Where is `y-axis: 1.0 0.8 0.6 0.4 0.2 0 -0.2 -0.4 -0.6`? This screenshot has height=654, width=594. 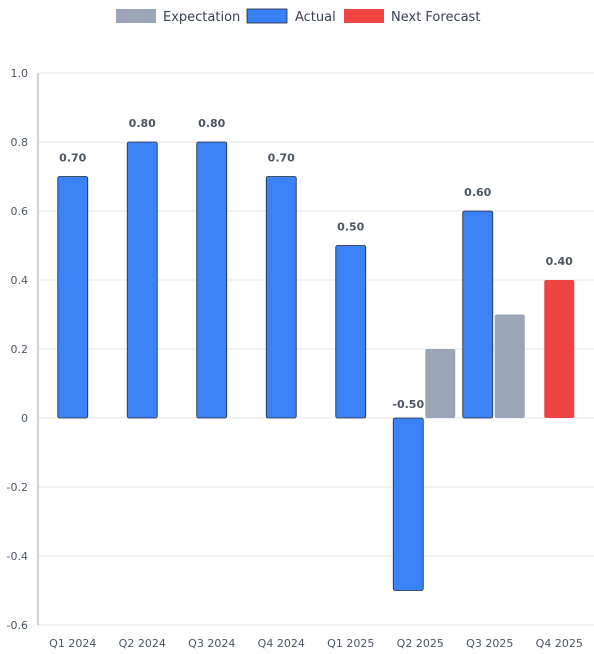
y-axis: 1.0 0.8 0.6 0.4 0.2 0 -0.2 -0.4 -0.6 is located at coordinates (23, 349).